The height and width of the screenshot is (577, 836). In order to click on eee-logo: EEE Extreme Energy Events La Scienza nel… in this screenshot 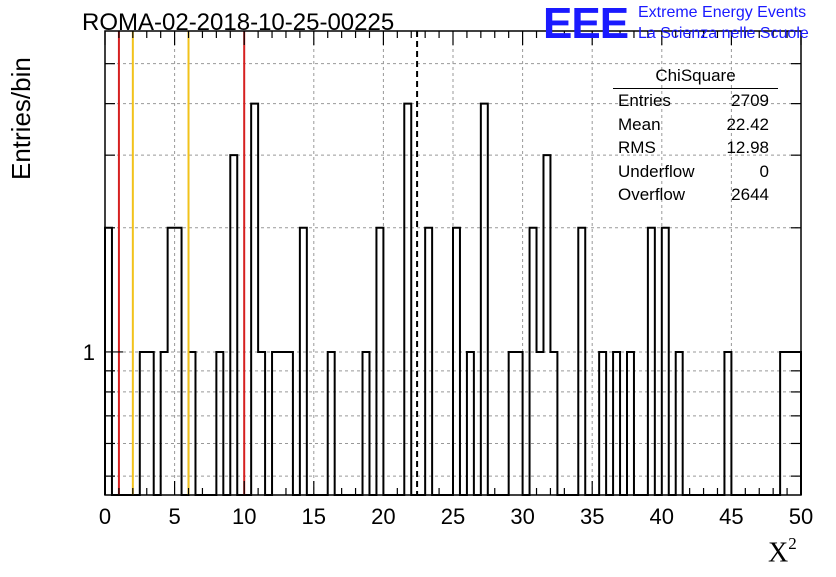, I will do `click(688, 24)`.